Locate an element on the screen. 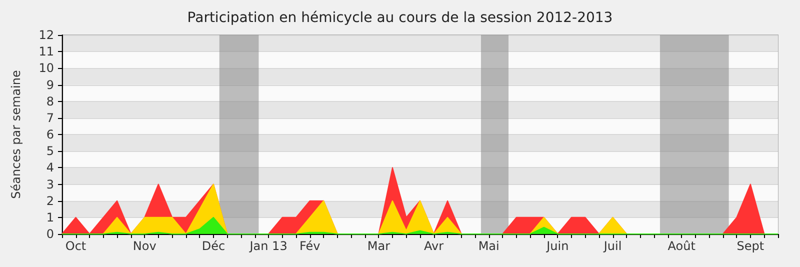 The image size is (800, 267). y-tick-label: 6 is located at coordinates (50, 135).